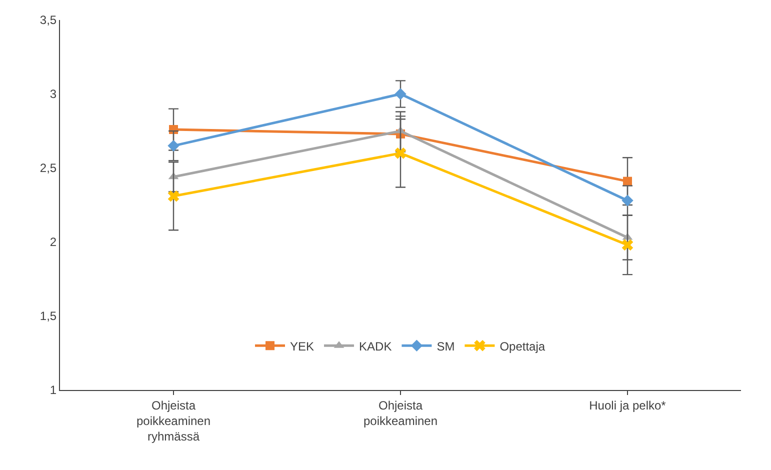 This screenshot has width=771, height=470. What do you see at coordinates (445, 346) in the screenshot?
I see `legend-label: SM` at bounding box center [445, 346].